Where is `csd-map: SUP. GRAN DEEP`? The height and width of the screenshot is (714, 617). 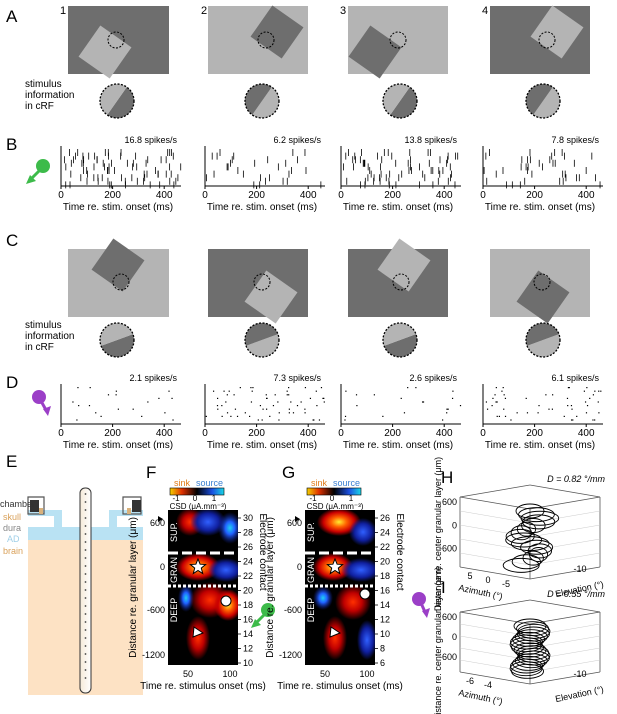 csd-map: SUP. GRAN DEEP is located at coordinates (203, 587).